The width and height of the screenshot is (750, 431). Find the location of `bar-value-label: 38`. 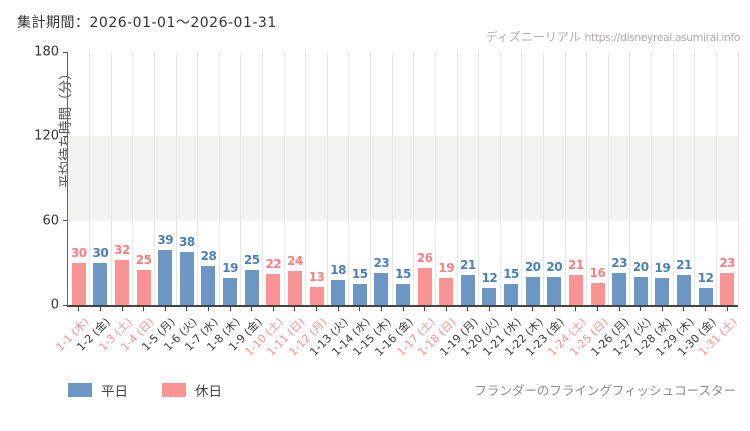

bar-value-label: 38 is located at coordinates (187, 241).